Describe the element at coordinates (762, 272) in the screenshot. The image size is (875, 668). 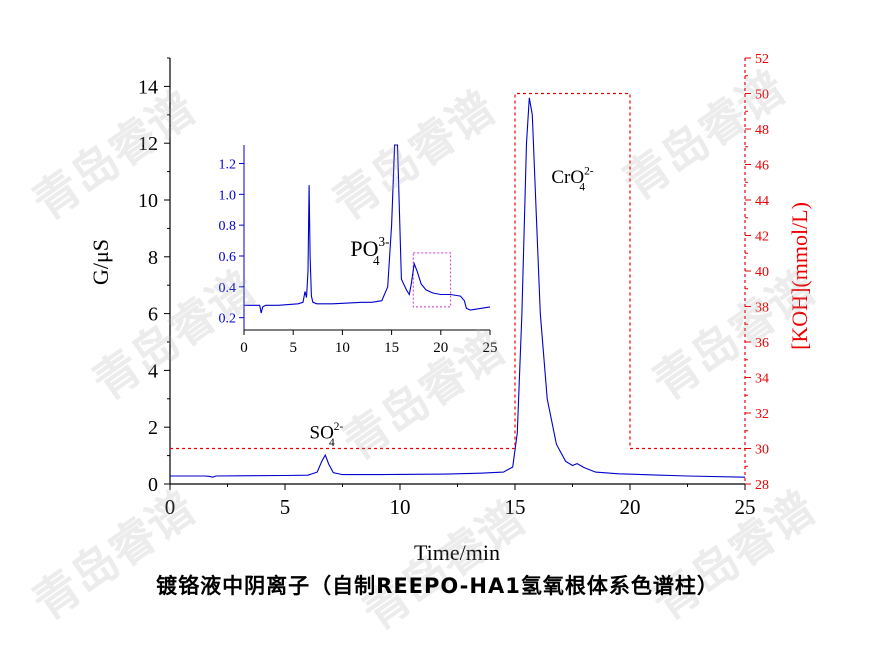
I see `y2-tick-label: 40` at that location.